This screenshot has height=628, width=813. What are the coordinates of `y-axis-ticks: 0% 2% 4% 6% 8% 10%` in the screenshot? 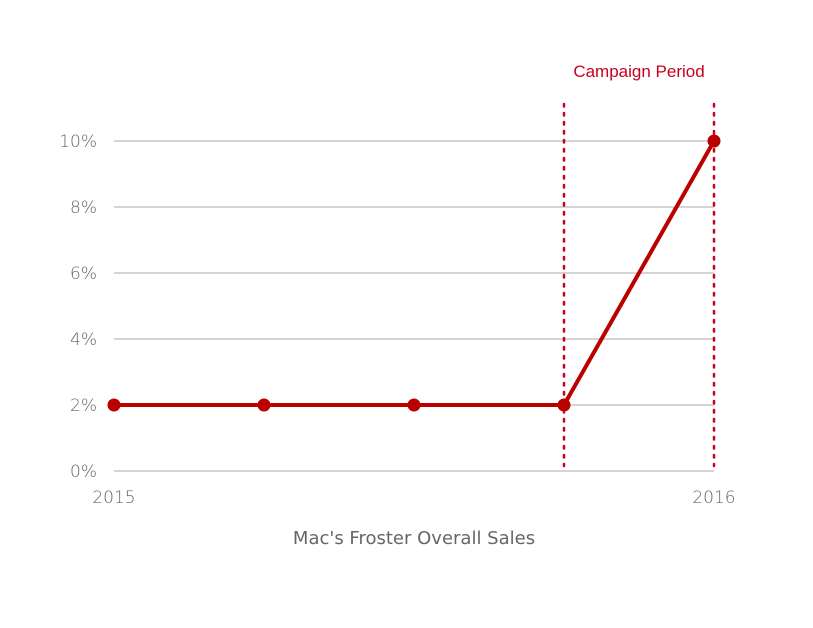 It's located at (78, 307).